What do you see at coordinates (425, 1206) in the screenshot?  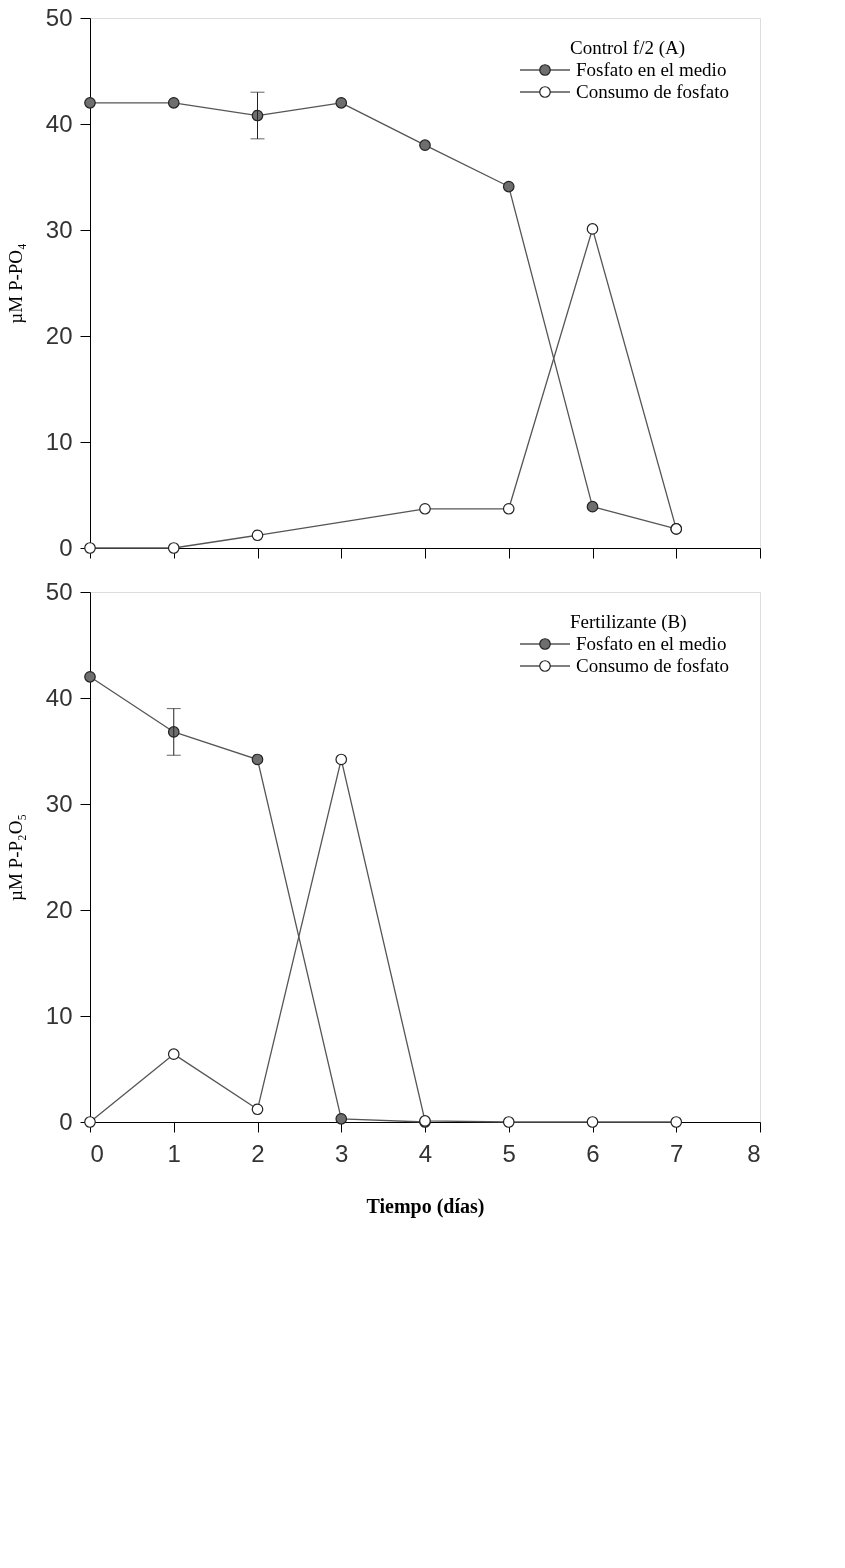 I see `x-axis-title: Tiempo (días)` at bounding box center [425, 1206].